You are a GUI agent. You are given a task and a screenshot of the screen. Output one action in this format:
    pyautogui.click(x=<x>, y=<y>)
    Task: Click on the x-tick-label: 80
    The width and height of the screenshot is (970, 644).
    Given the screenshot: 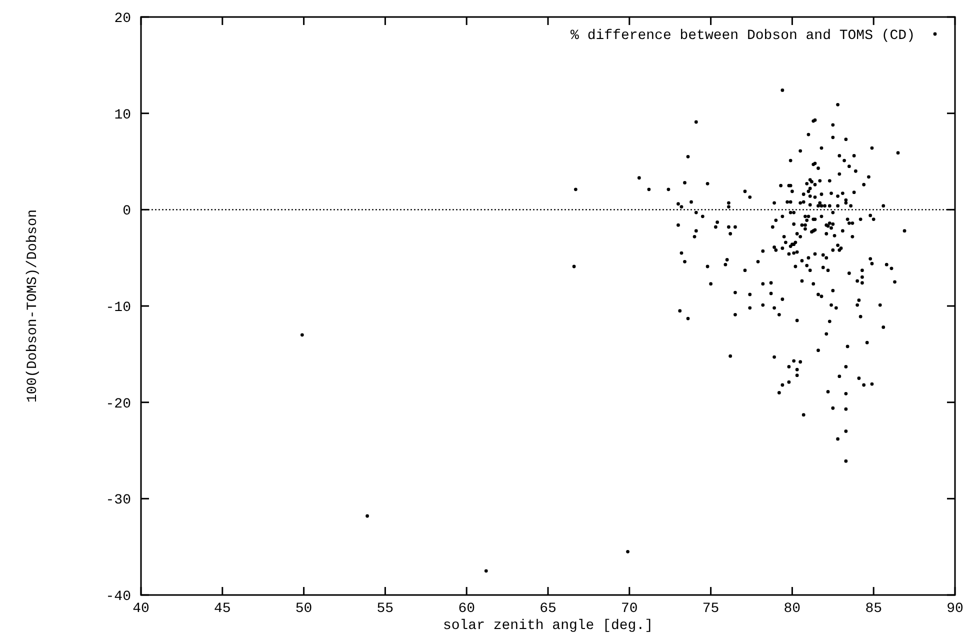 What is the action you would take?
    pyautogui.click(x=792, y=609)
    